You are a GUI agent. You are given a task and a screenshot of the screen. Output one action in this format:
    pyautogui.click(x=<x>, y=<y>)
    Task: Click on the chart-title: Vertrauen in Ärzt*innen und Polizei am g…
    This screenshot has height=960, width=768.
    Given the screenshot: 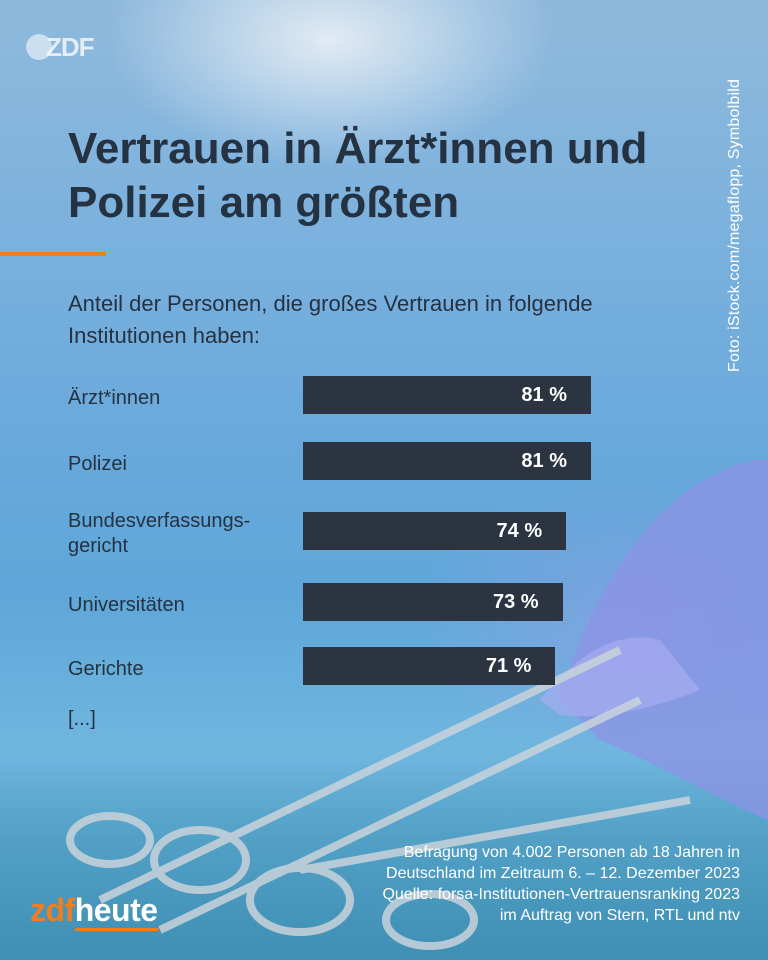 What is the action you would take?
    pyautogui.click(x=358, y=175)
    